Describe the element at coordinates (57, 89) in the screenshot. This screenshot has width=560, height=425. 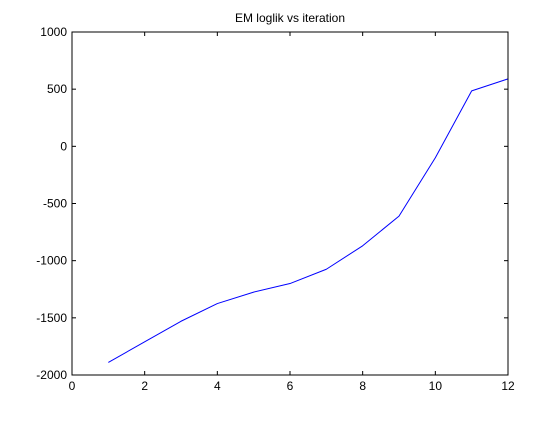
I see `y-tick-label: 500` at that location.